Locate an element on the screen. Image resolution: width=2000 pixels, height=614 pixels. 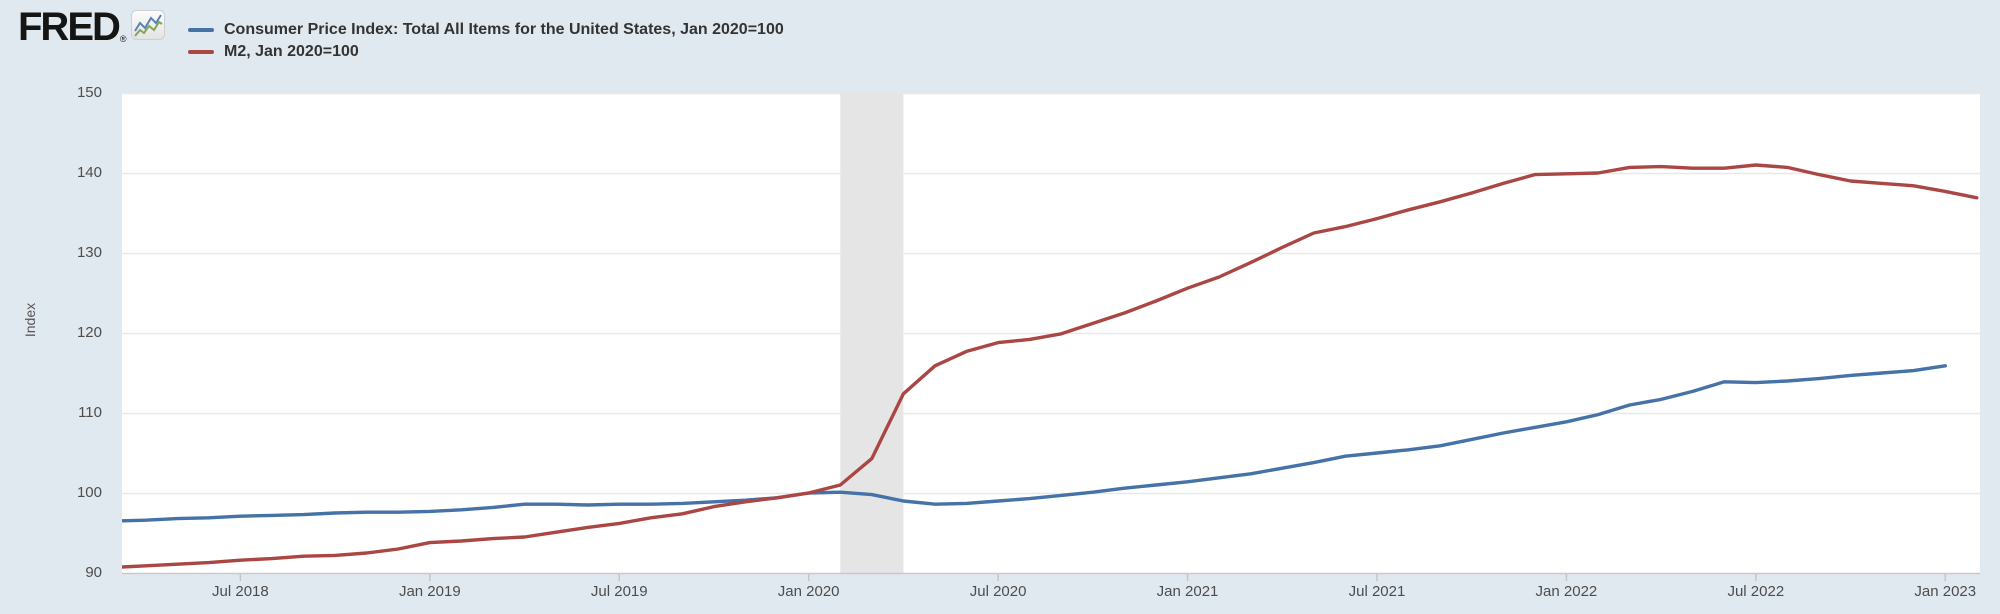
registered-trademark-mark: ® is located at coordinates (123, 39).